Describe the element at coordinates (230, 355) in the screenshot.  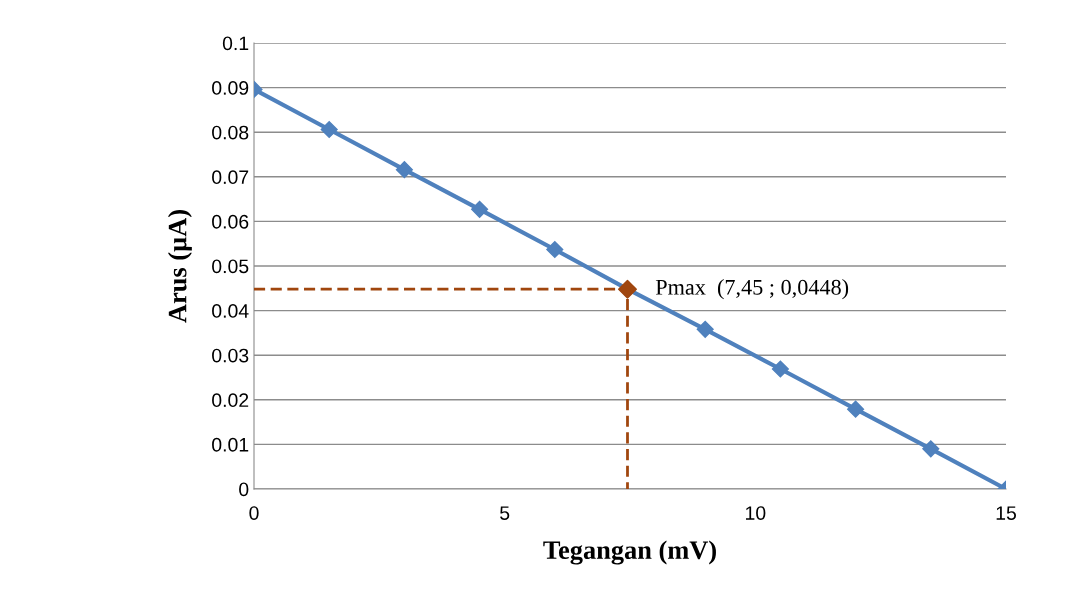
I see `y-tick-label: 0.03` at that location.